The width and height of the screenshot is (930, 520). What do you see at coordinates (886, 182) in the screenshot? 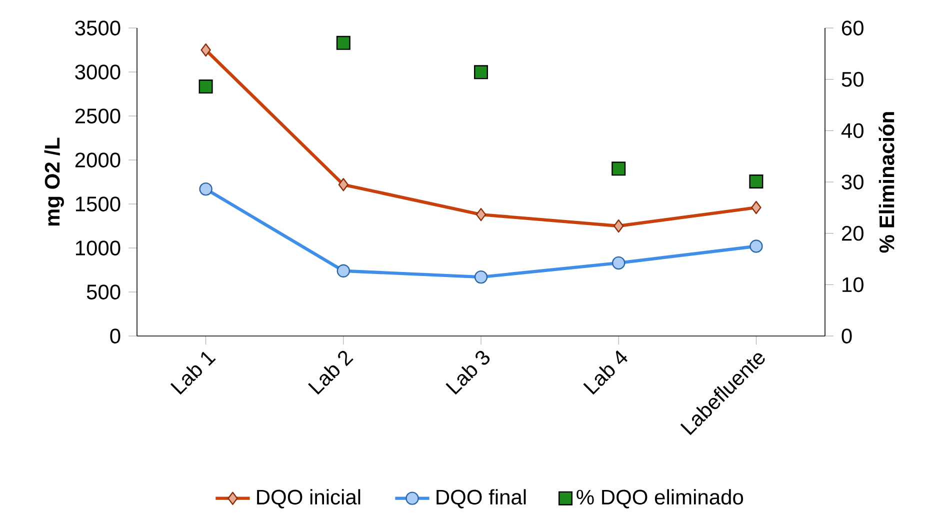
I see `y2-axis-title: % Eliminación` at bounding box center [886, 182].